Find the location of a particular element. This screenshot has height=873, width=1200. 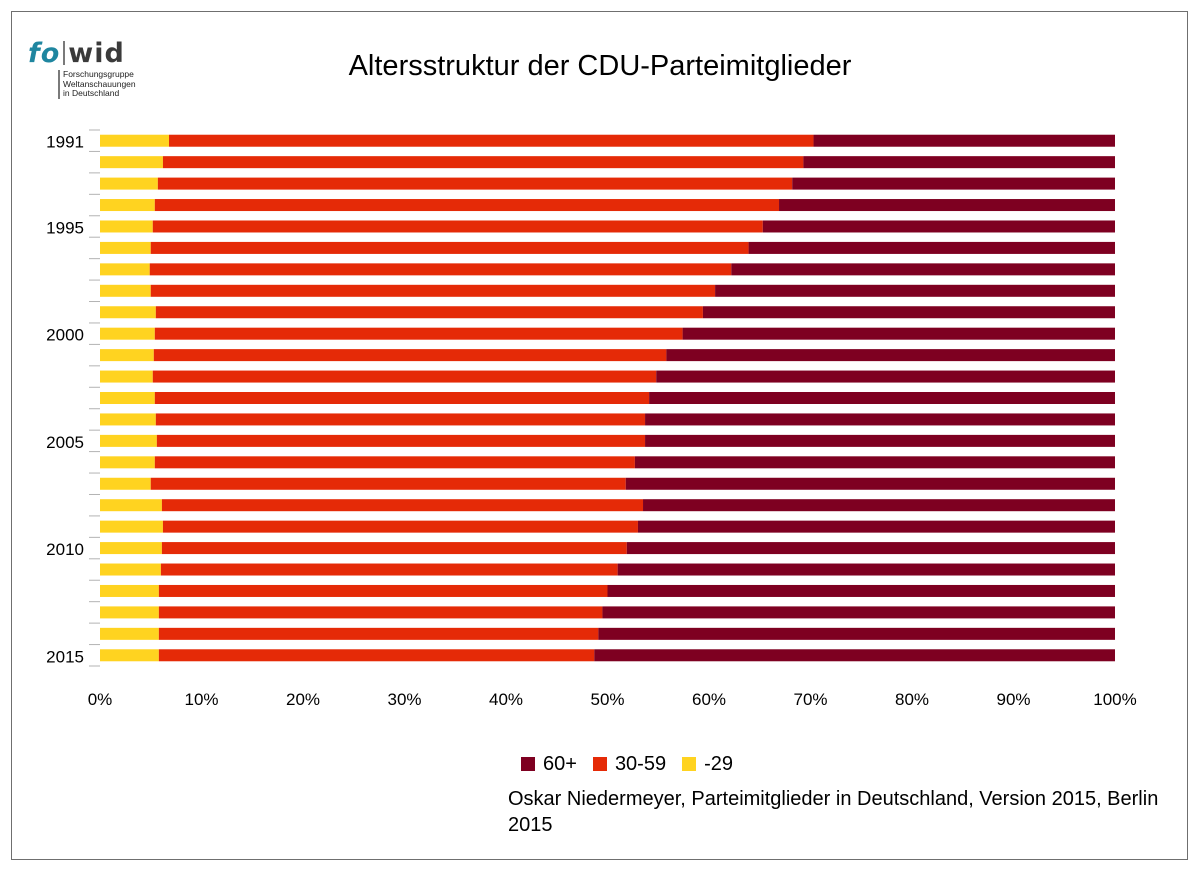

bar-segment-1997-60+ is located at coordinates (923, 269).